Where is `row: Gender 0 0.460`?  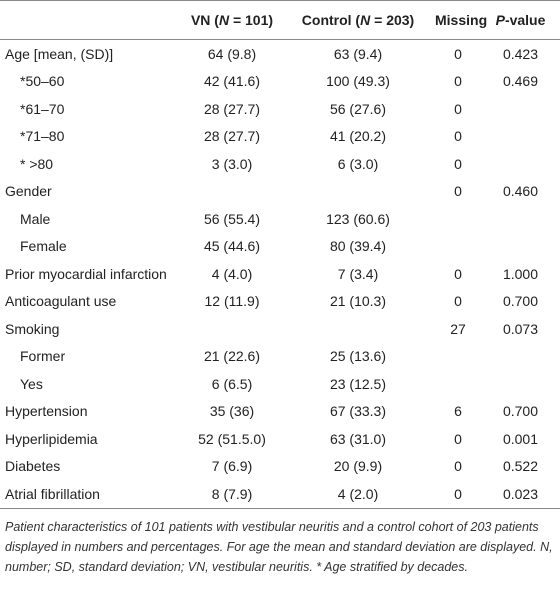 row: Gender 0 0.460 is located at coordinates (280, 192).